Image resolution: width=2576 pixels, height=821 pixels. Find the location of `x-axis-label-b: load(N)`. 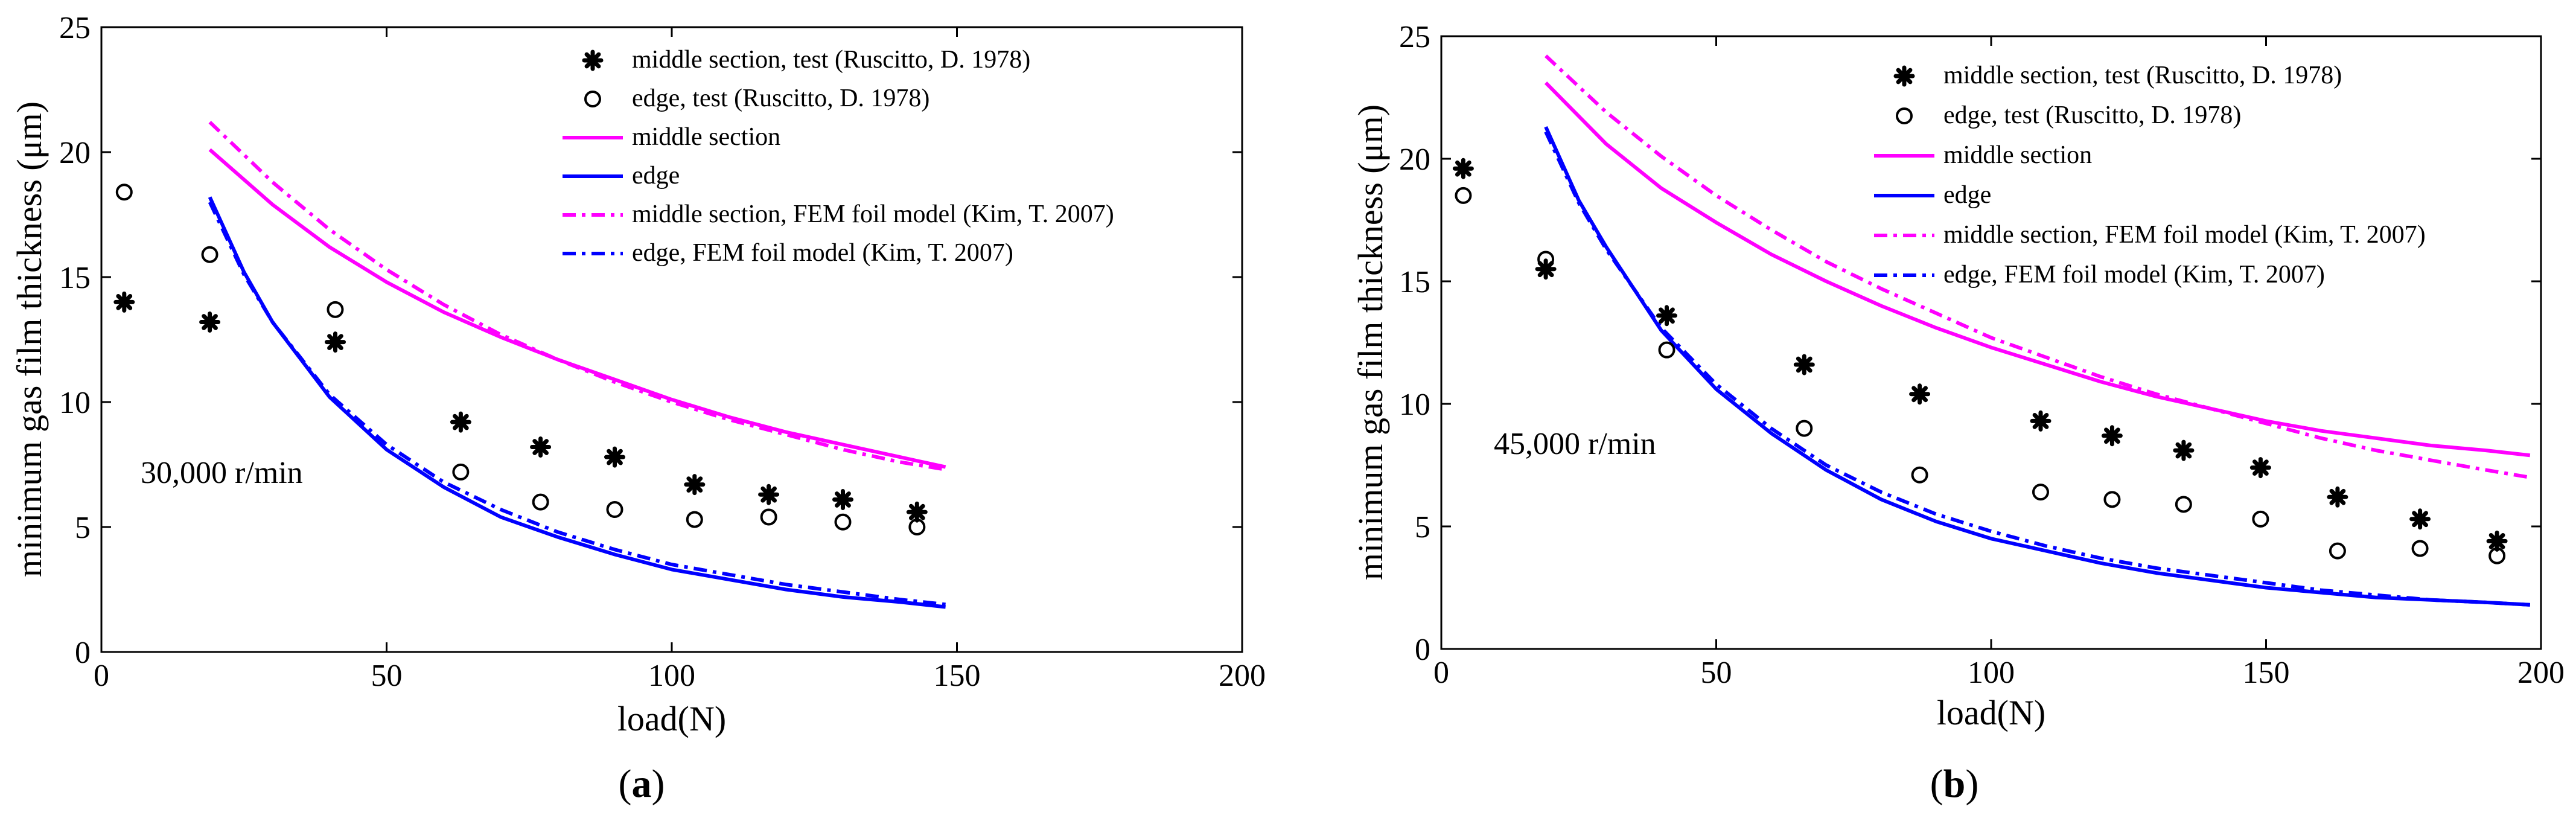

x-axis-label-b: load(N) is located at coordinates (1991, 712).